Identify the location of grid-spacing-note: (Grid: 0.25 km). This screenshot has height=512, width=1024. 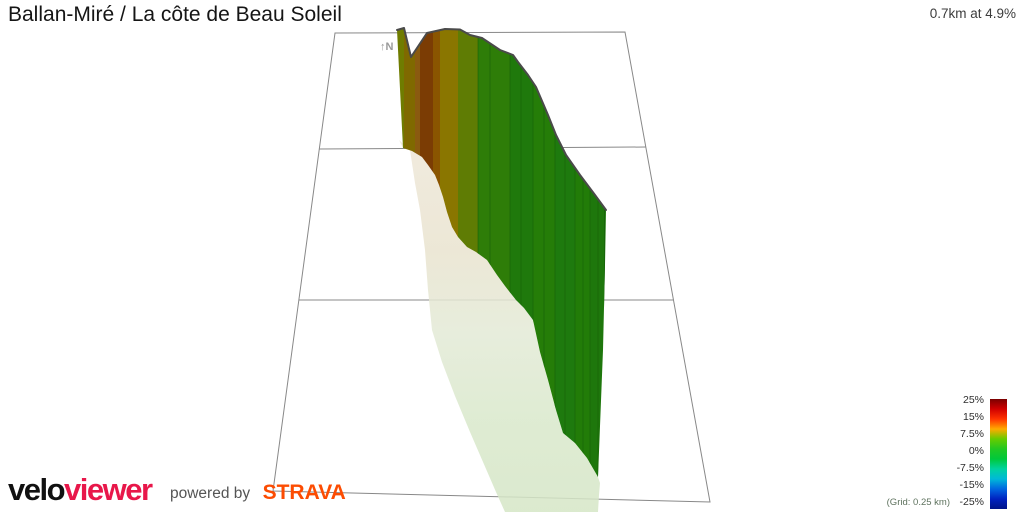
(918, 502).